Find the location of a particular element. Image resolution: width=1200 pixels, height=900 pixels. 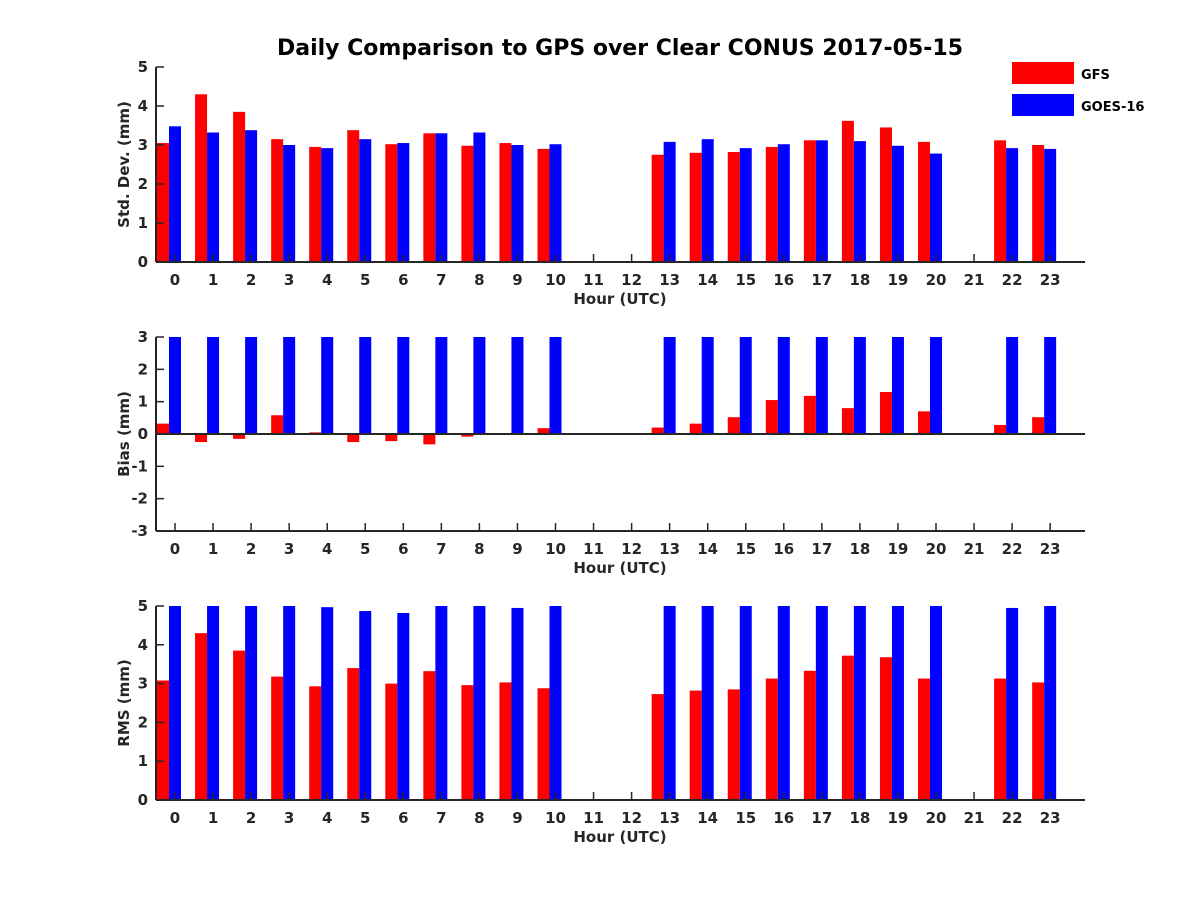

rms-ytick-label: 4 is located at coordinates (143, 645).